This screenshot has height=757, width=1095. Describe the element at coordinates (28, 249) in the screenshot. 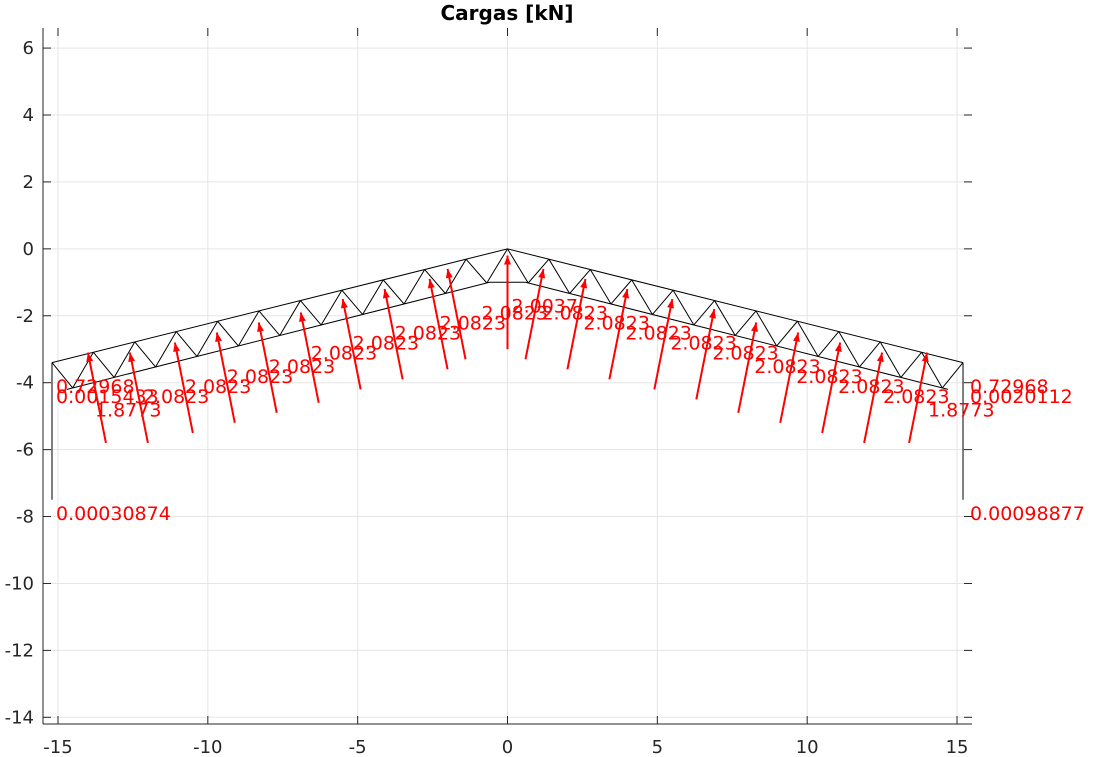

I see `y-tick-label: 0` at that location.